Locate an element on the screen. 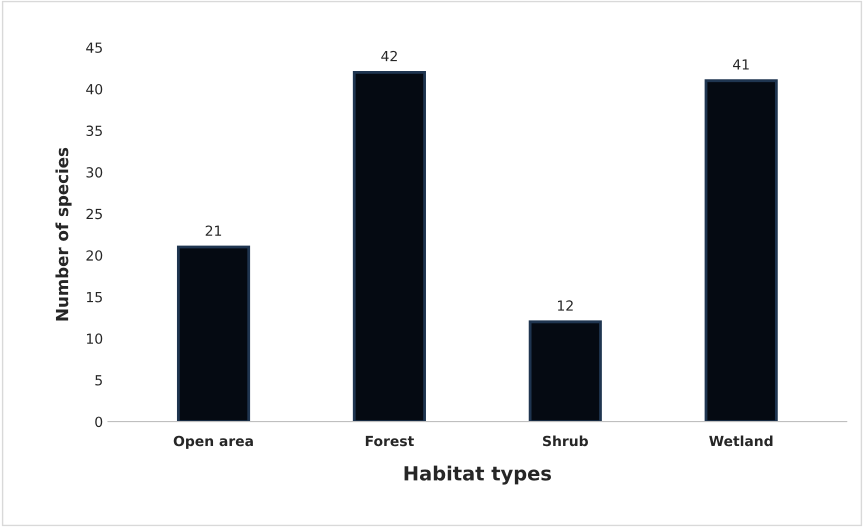 Image resolution: width=864 pixels, height=527 pixels. y-tick-label: 20 is located at coordinates (94, 255).